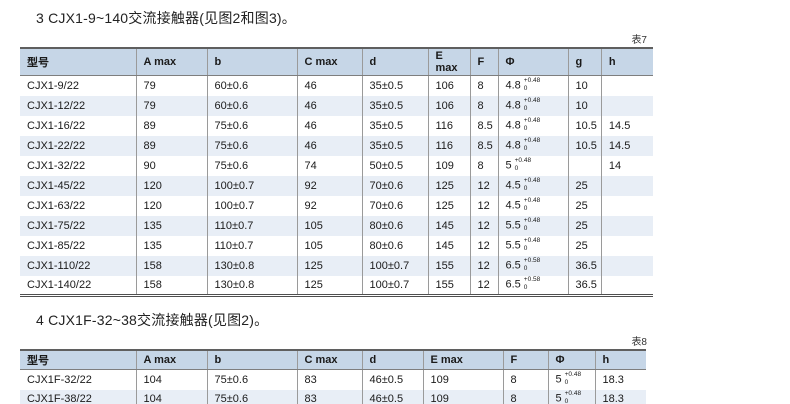  I want to click on model-cell: CJX1-110/22, so click(78, 265).